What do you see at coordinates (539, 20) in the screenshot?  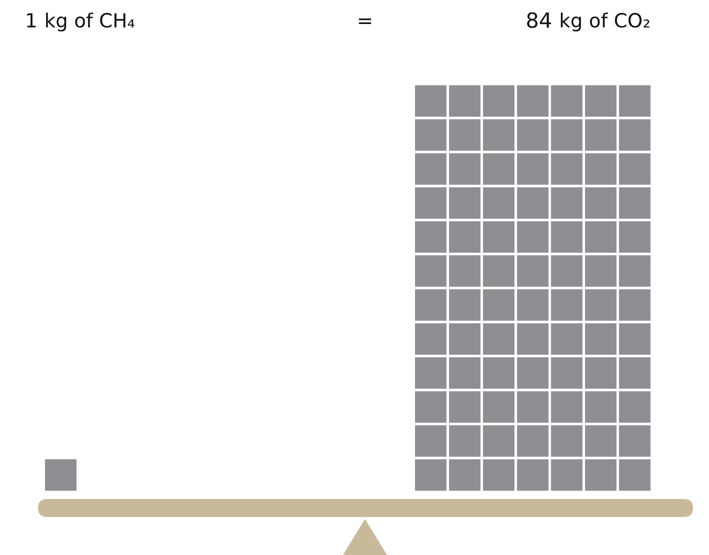 I see `data-label: 84` at bounding box center [539, 20].